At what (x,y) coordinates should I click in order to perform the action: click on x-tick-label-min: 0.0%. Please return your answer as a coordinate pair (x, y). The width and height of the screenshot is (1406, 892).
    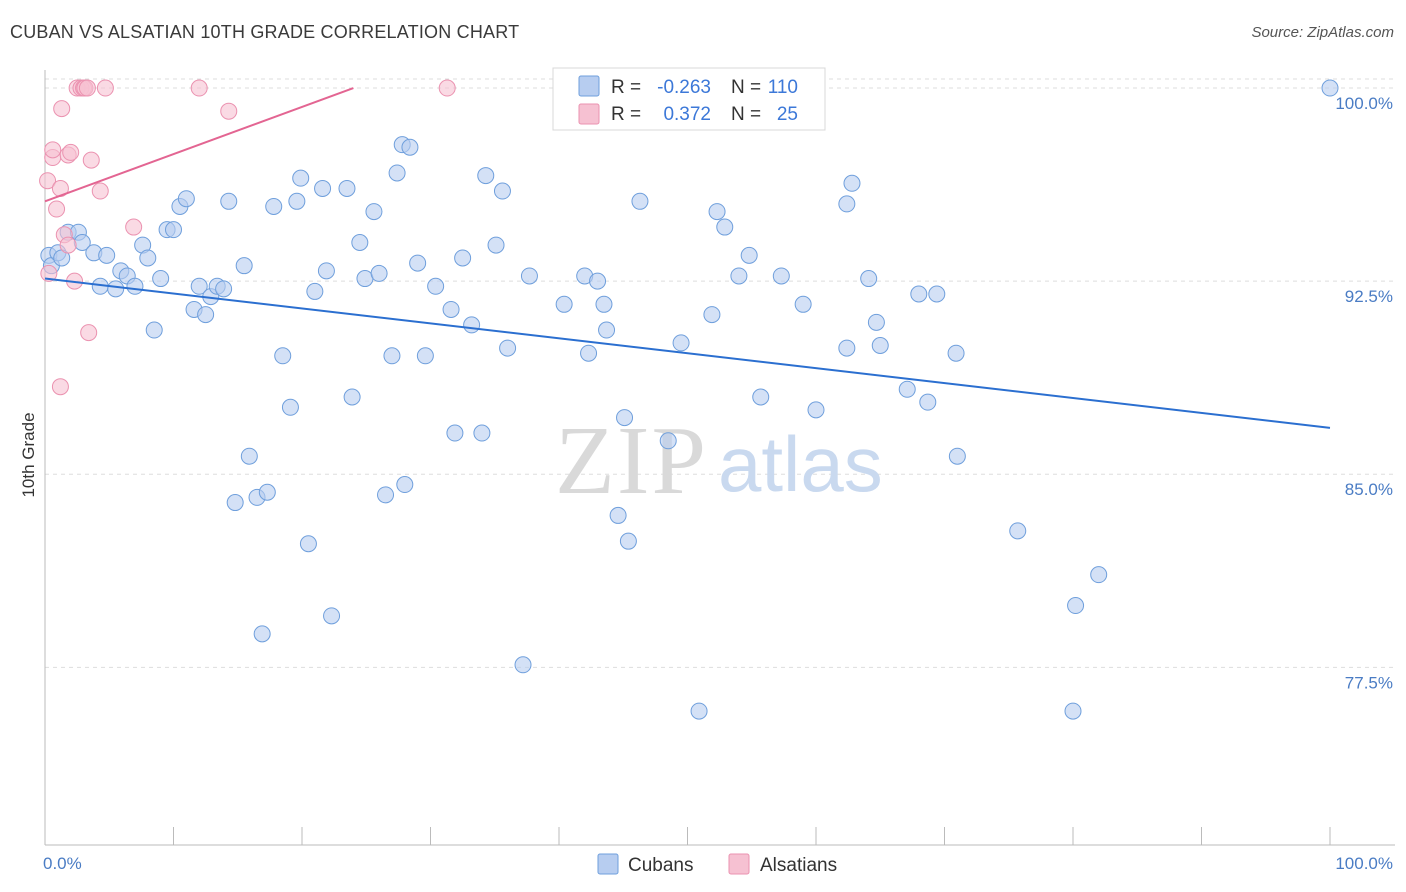
    Looking at the image, I should click on (62, 863).